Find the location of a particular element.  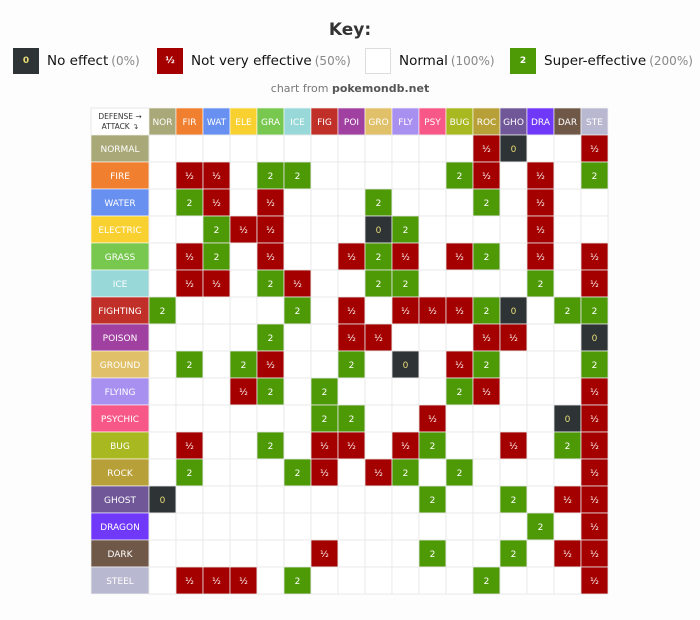

cell-rock-vs-gro is located at coordinates (378, 472).